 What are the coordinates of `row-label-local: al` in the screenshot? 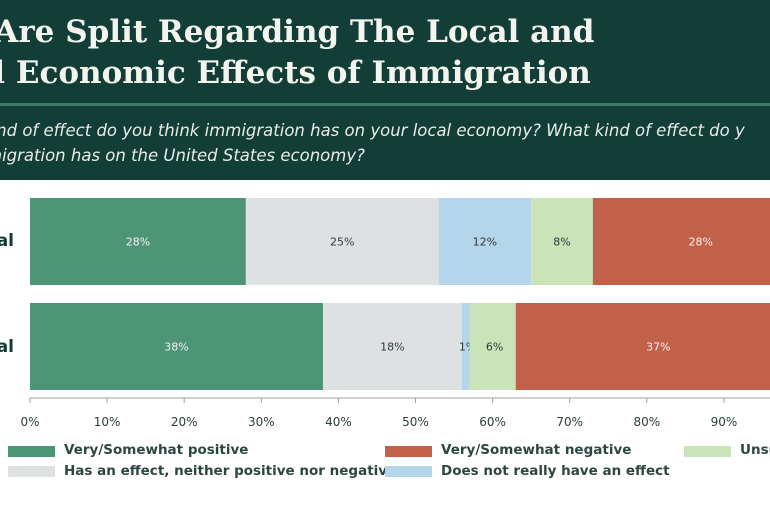 It's located at (7, 241).